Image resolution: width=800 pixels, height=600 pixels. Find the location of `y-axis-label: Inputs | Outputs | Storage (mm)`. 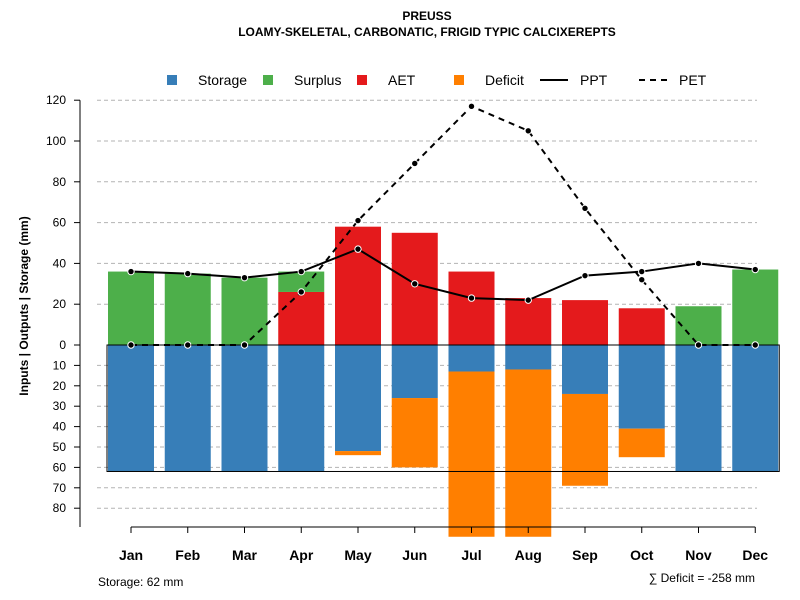

y-axis-label: Inputs | Outputs | Storage (mm) is located at coordinates (24, 305).